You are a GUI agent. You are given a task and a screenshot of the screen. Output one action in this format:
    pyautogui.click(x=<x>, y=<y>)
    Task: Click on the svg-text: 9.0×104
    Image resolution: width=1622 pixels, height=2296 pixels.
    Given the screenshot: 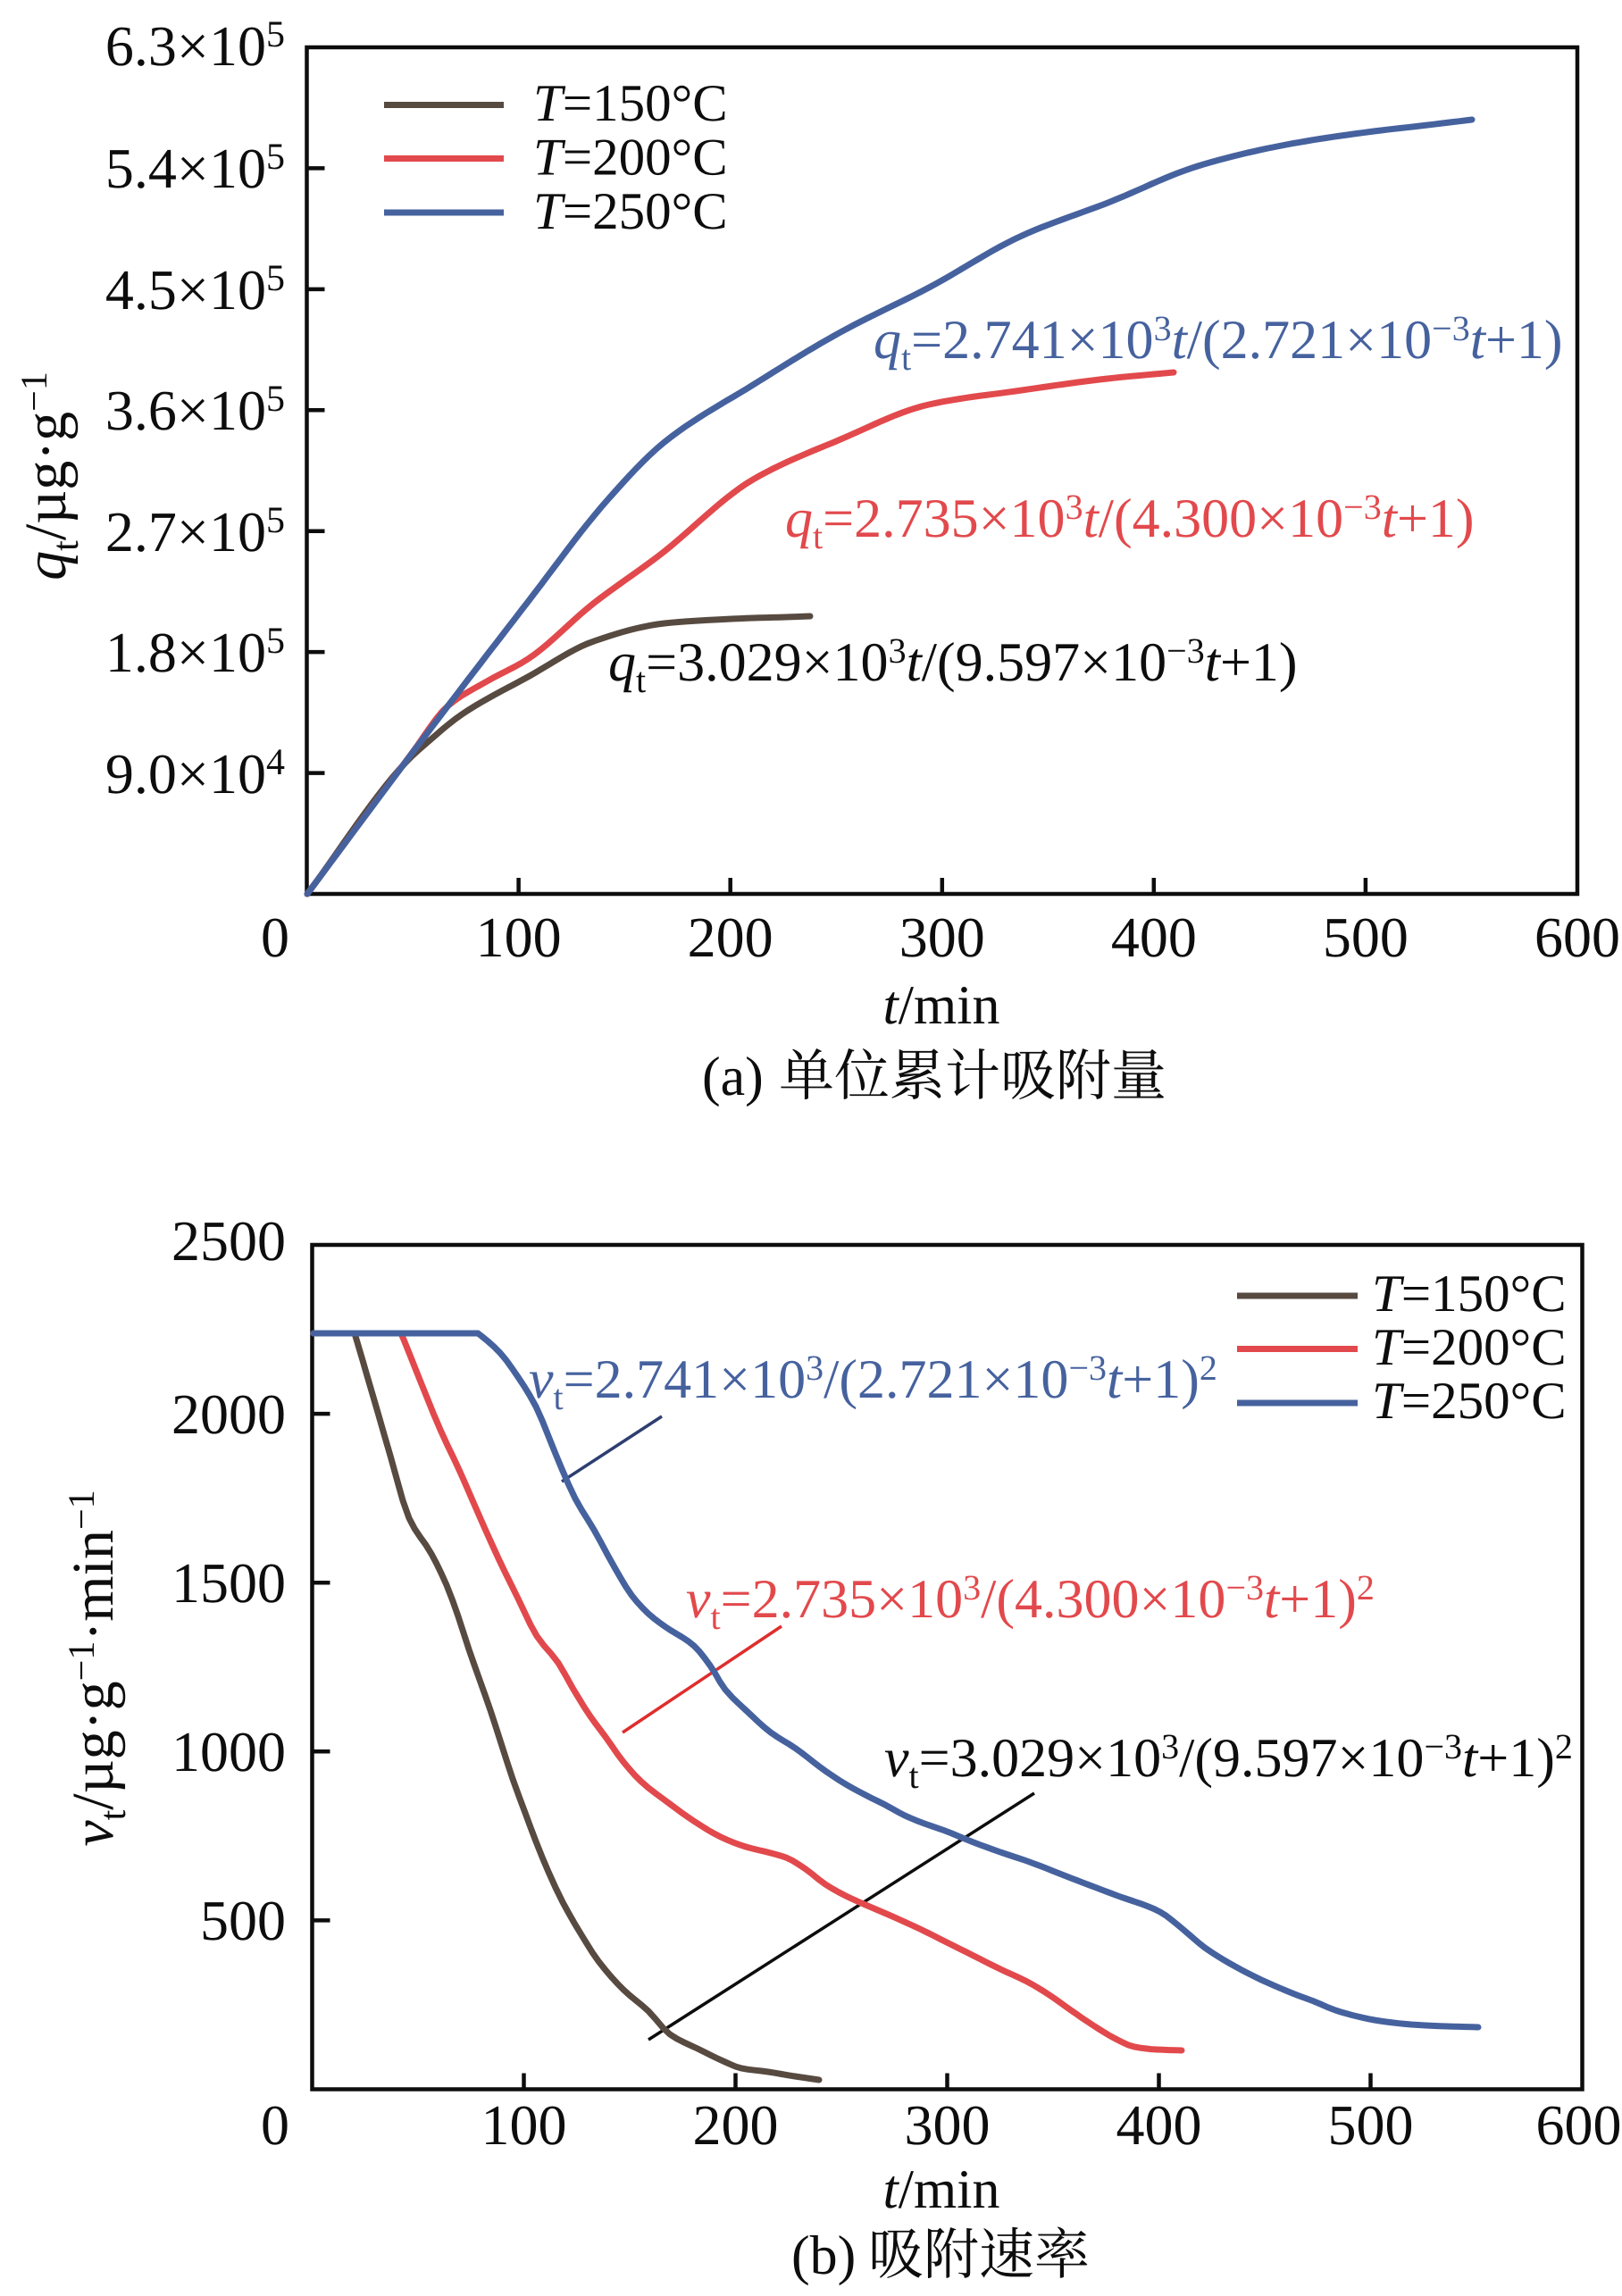 What is the action you would take?
    pyautogui.click(x=195, y=774)
    